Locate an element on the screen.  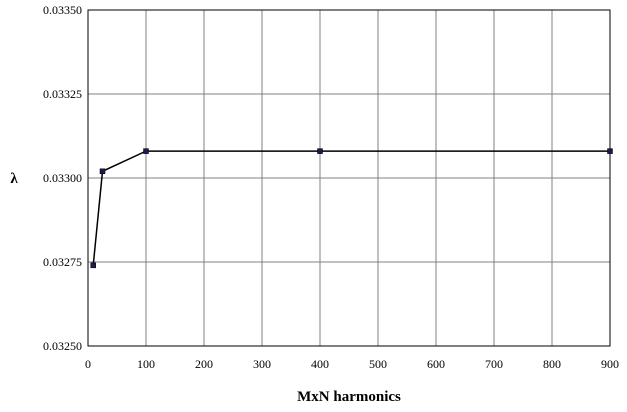
y-tick-label: 0.03275 is located at coordinates (62, 262).